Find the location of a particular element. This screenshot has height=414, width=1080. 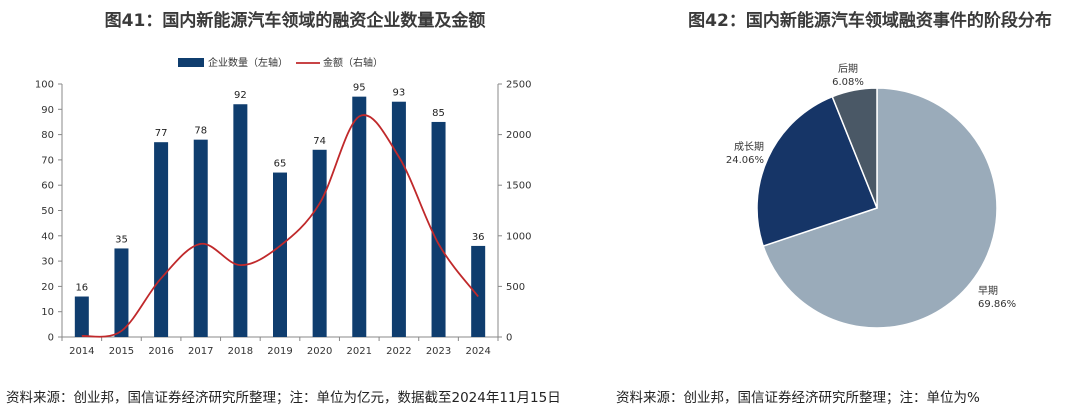

right-tick-label: 500 is located at coordinates (515, 287).